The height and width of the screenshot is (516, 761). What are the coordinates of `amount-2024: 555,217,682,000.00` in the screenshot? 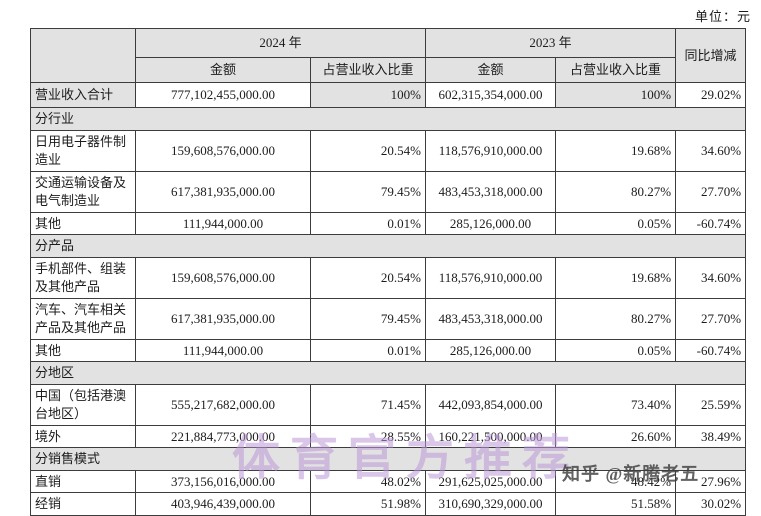 It's located at (223, 404).